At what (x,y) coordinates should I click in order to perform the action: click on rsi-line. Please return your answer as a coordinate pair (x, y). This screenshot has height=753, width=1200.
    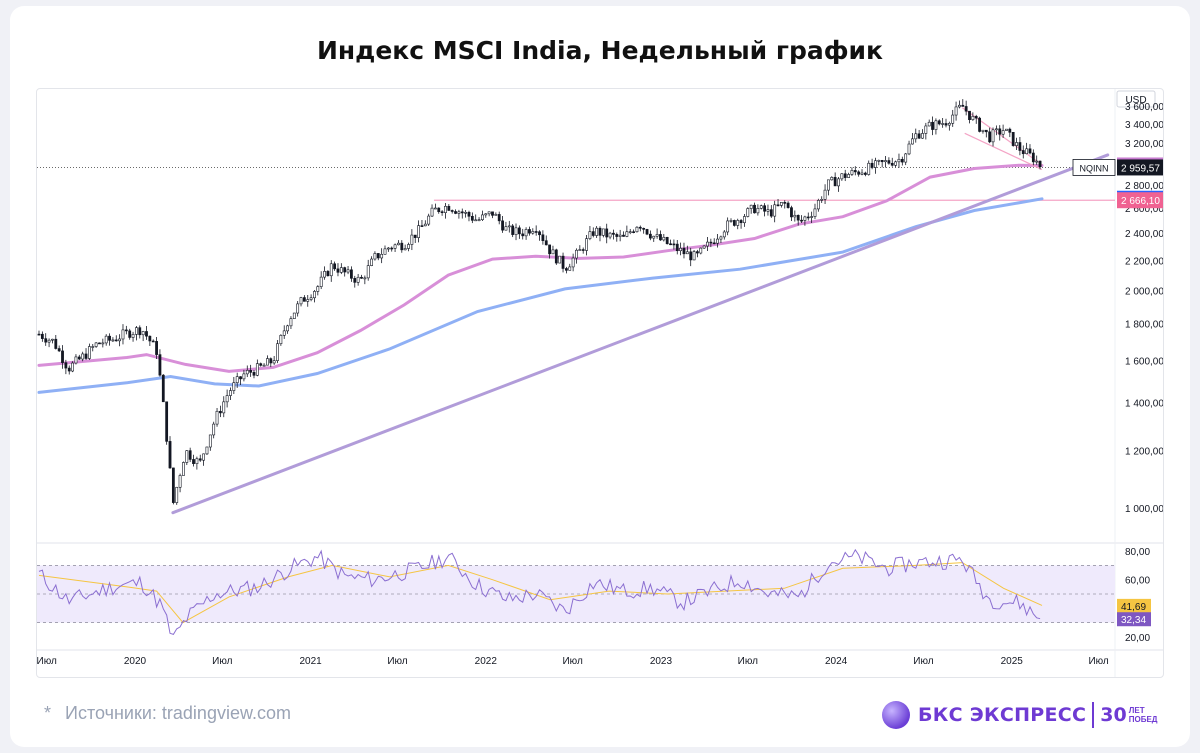
    Looking at the image, I should click on (539, 591).